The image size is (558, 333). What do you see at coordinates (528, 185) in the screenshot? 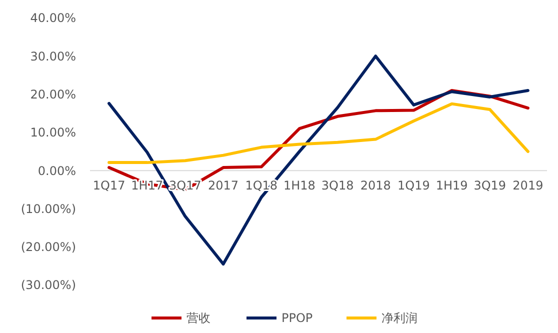
I see `x-tick-label: 2019` at bounding box center [528, 185].